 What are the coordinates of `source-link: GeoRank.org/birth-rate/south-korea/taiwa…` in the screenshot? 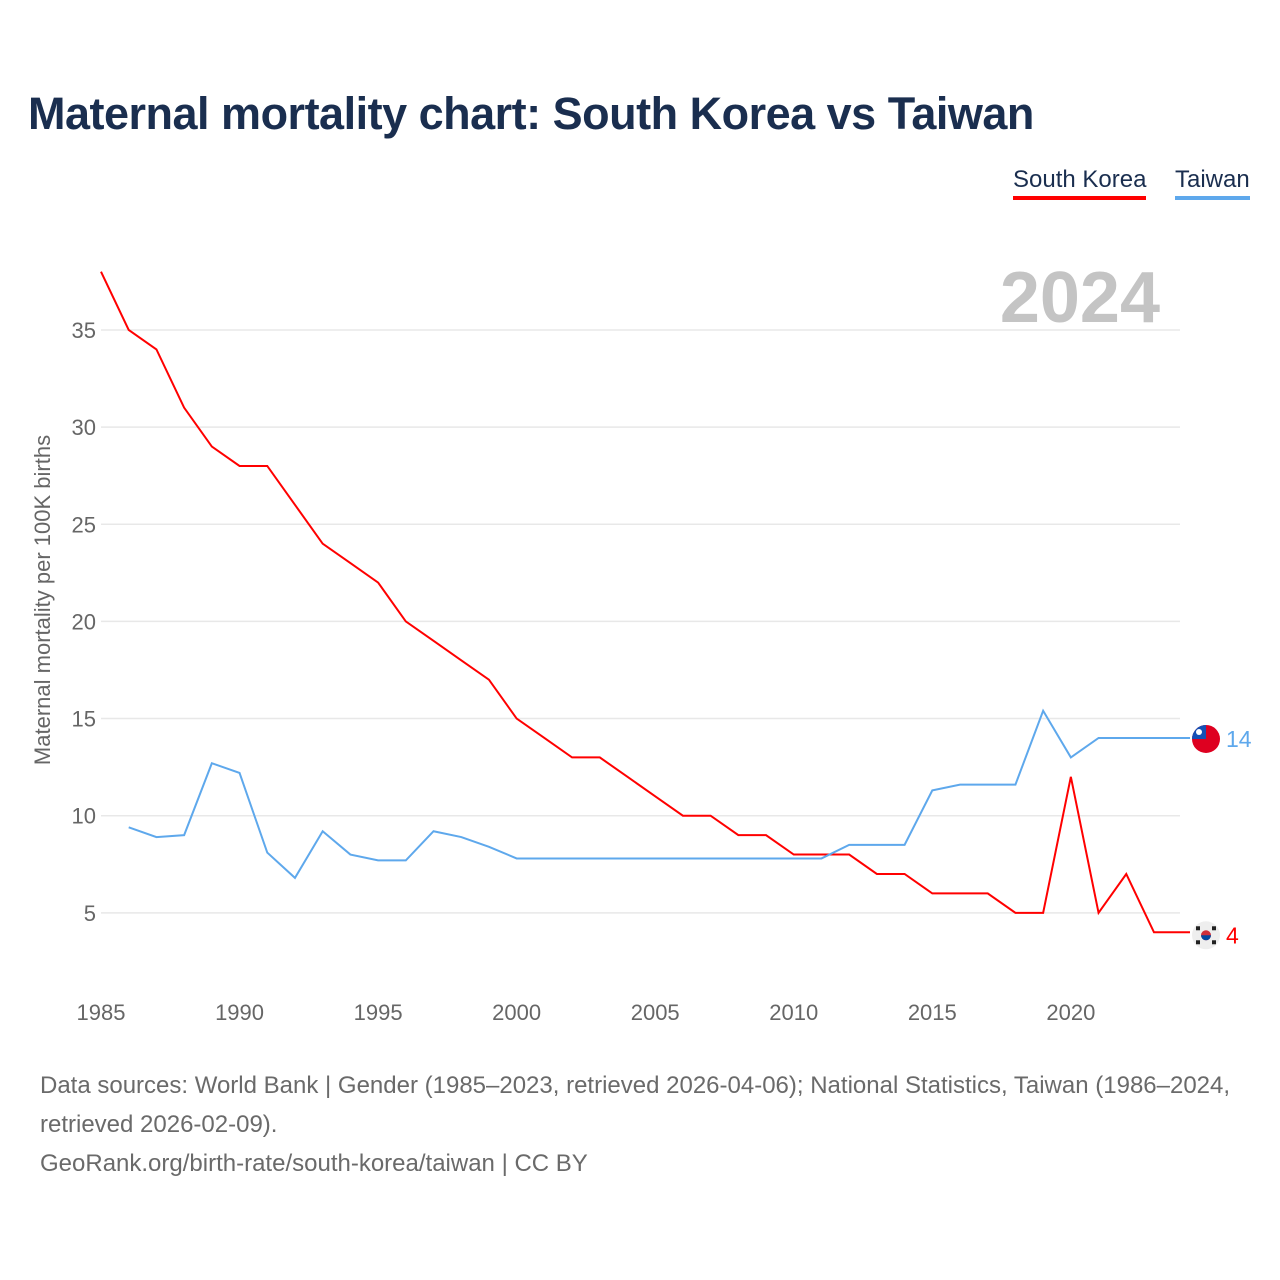 It's located at (314, 1163).